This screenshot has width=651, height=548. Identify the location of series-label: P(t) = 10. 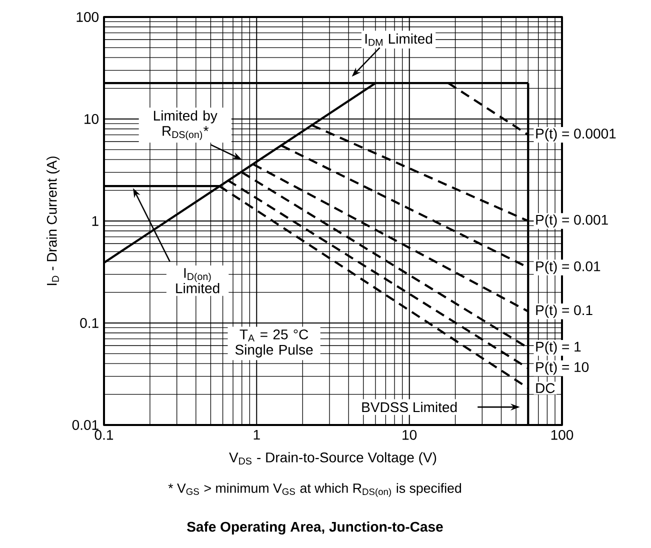
(562, 368).